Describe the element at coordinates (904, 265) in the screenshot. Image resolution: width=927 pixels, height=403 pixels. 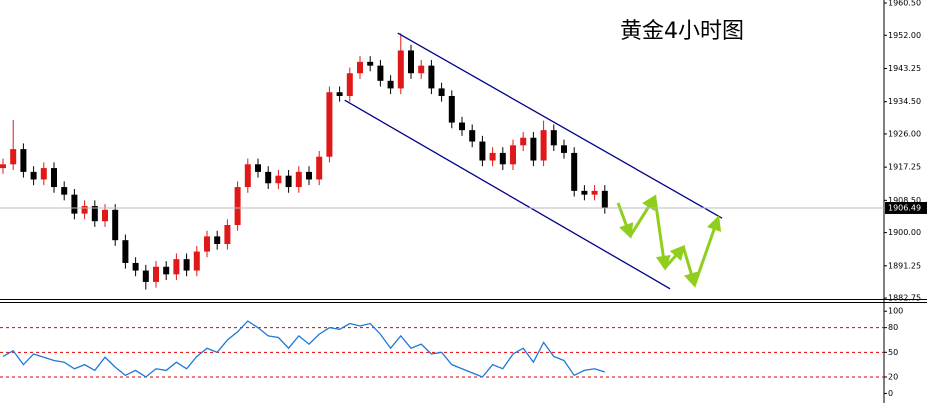
I see `y-tick-label: 1891.25` at that location.